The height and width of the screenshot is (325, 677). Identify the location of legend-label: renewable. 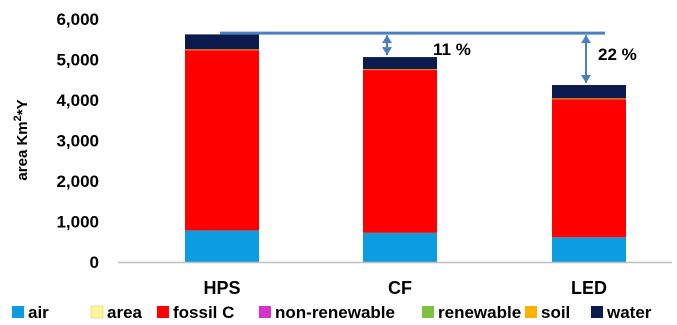
(479, 312).